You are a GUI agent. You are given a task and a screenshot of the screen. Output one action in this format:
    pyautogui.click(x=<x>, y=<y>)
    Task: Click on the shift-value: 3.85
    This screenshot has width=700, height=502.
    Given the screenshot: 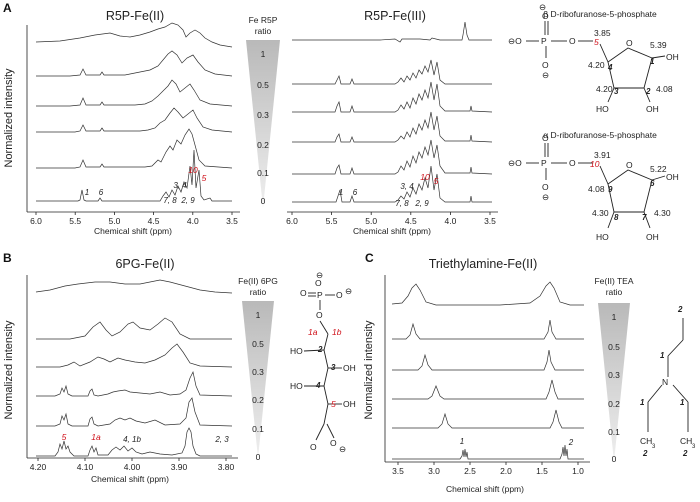 What is the action you would take?
    pyautogui.click(x=602, y=33)
    